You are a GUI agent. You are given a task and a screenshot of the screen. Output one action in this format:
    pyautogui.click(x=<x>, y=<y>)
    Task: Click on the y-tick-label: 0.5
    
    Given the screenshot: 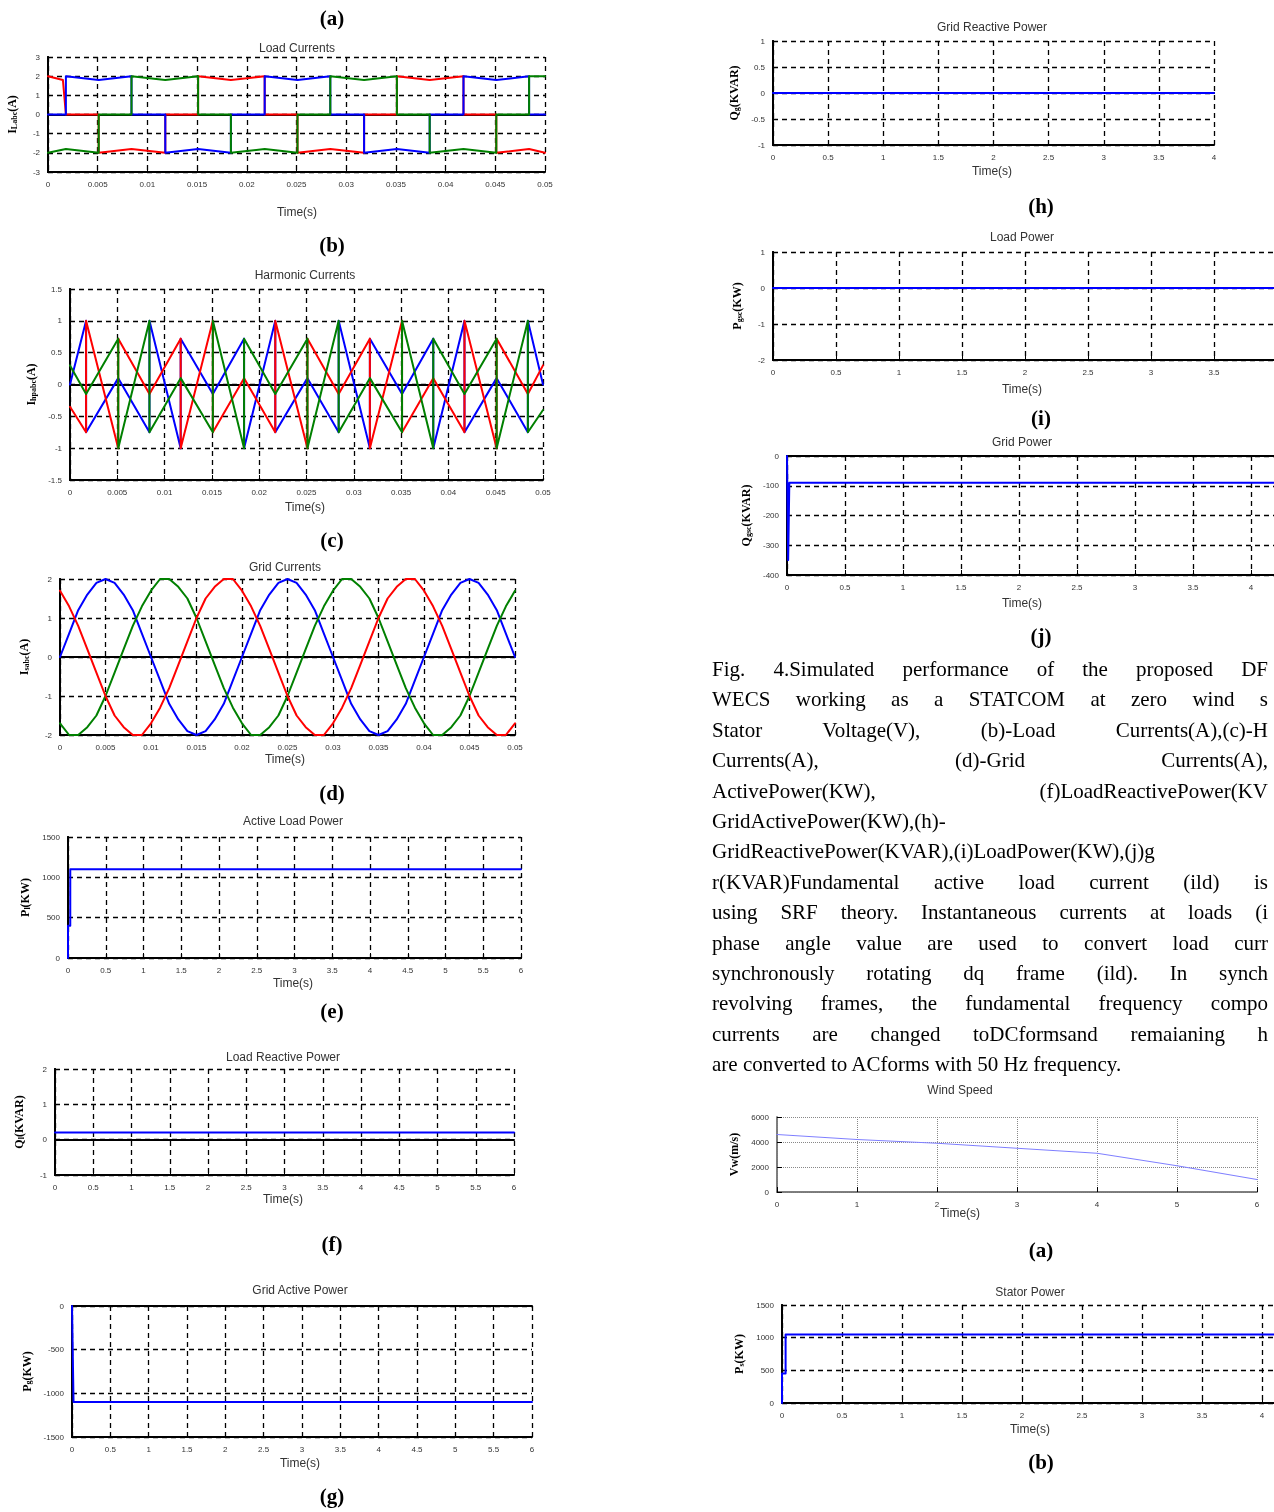 What is the action you would take?
    pyautogui.click(x=56, y=353)
    